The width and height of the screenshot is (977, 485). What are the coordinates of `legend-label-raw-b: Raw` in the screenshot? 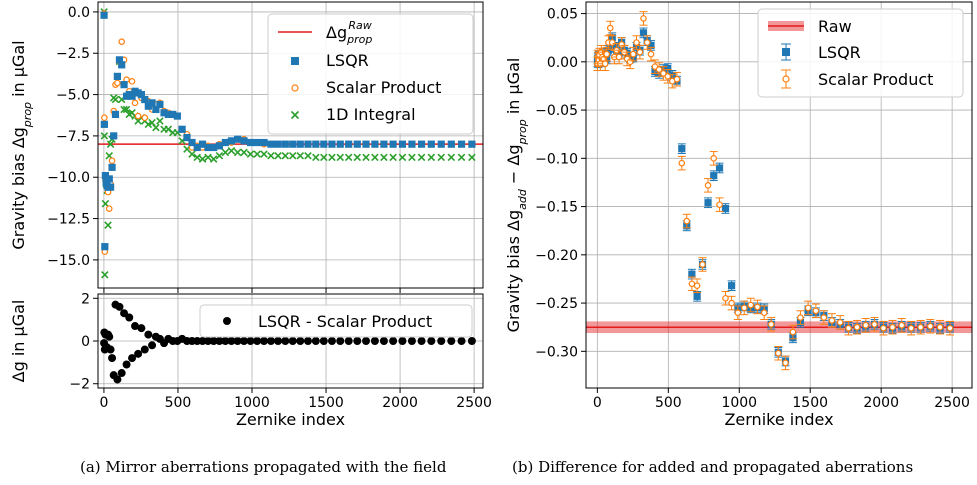 It's located at (835, 26).